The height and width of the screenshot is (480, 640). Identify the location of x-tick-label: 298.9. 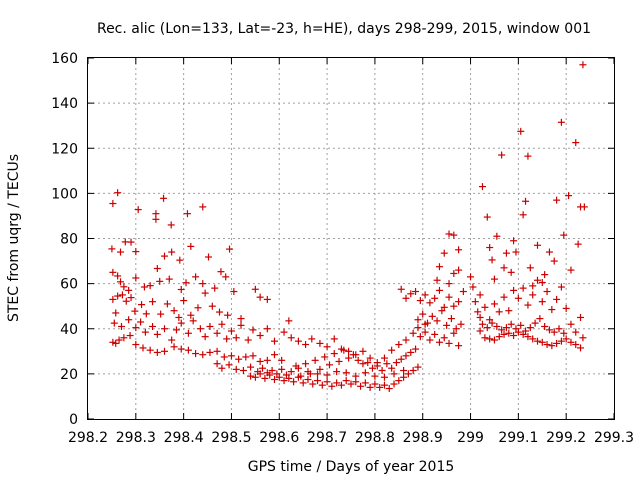
(423, 438).